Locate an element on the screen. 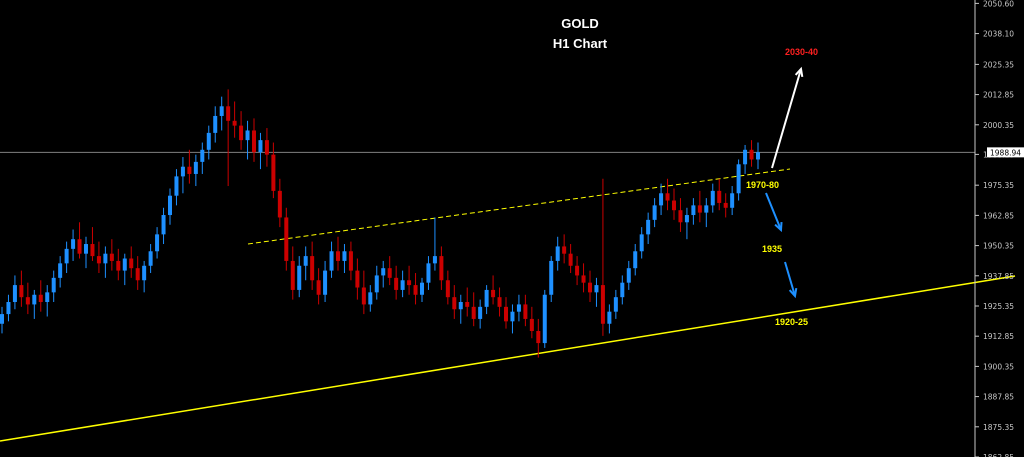  upper-dashed-trendline is located at coordinates (519, 206).